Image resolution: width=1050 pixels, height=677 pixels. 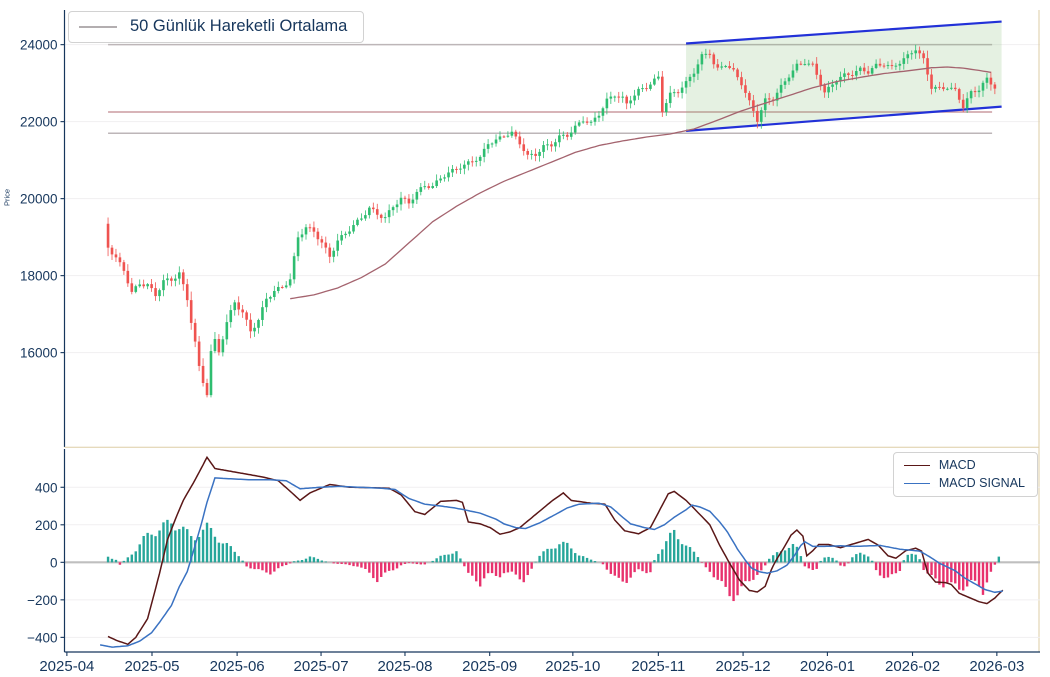 What do you see at coordinates (743, 666) in the screenshot?
I see `x-tick-label: 2025-12` at bounding box center [743, 666].